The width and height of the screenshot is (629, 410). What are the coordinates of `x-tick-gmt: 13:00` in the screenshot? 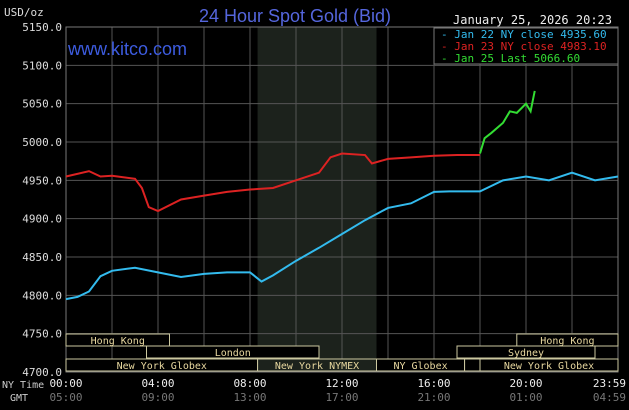 It's located at (249, 397).